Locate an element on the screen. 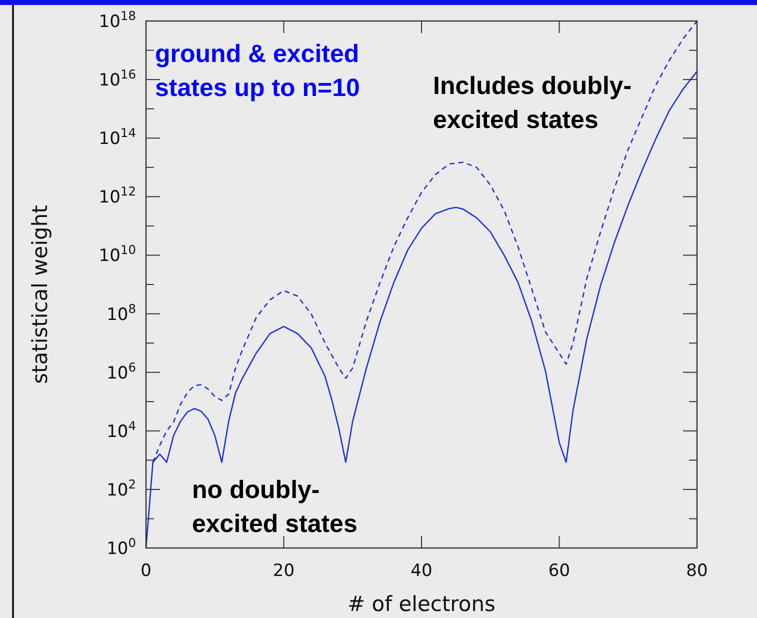 The height and width of the screenshot is (618, 757). y-tick-label: 10$^{10}$ is located at coordinates (117, 254).